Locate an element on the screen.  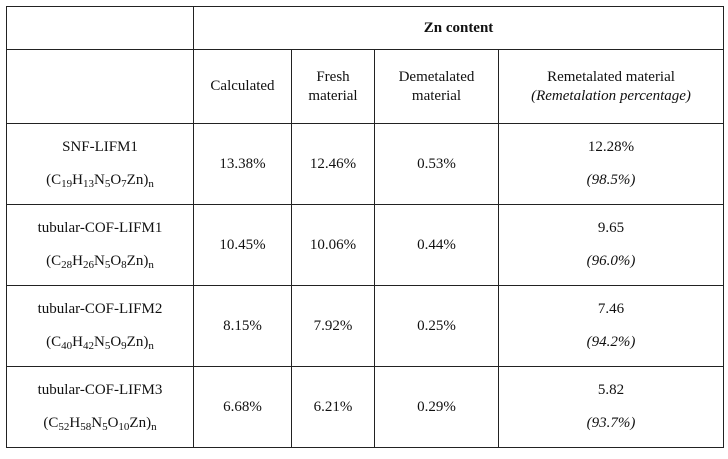
formula-subscript: 42 is located at coordinates (88, 346).